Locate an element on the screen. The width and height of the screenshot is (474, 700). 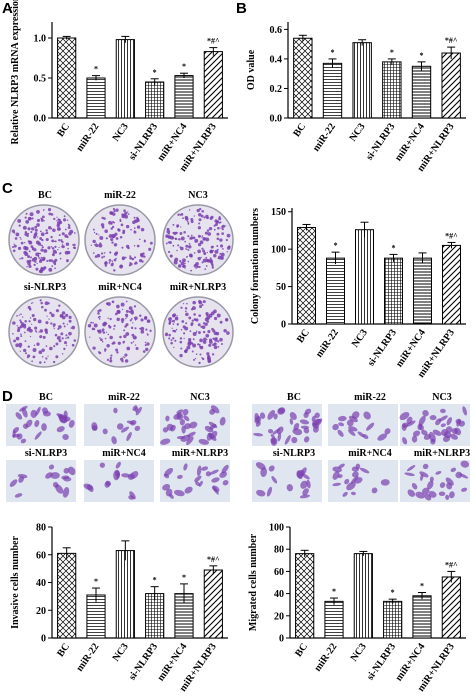
y-axis-label: Invasive cells number is located at coordinates (15, 582).